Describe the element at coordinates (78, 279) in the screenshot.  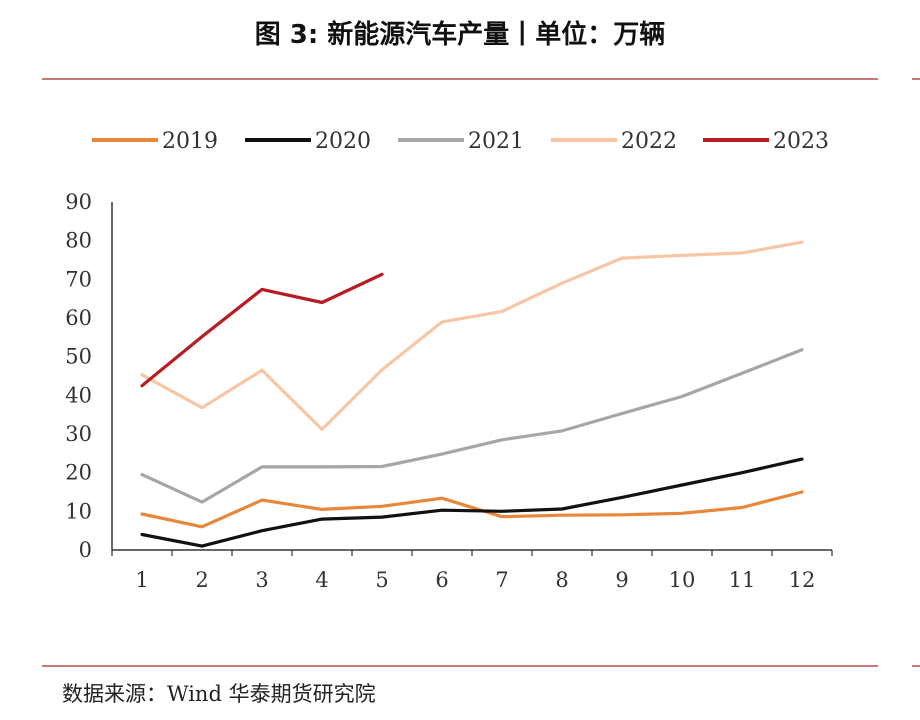
I see `y-tick-label: 70` at that location.